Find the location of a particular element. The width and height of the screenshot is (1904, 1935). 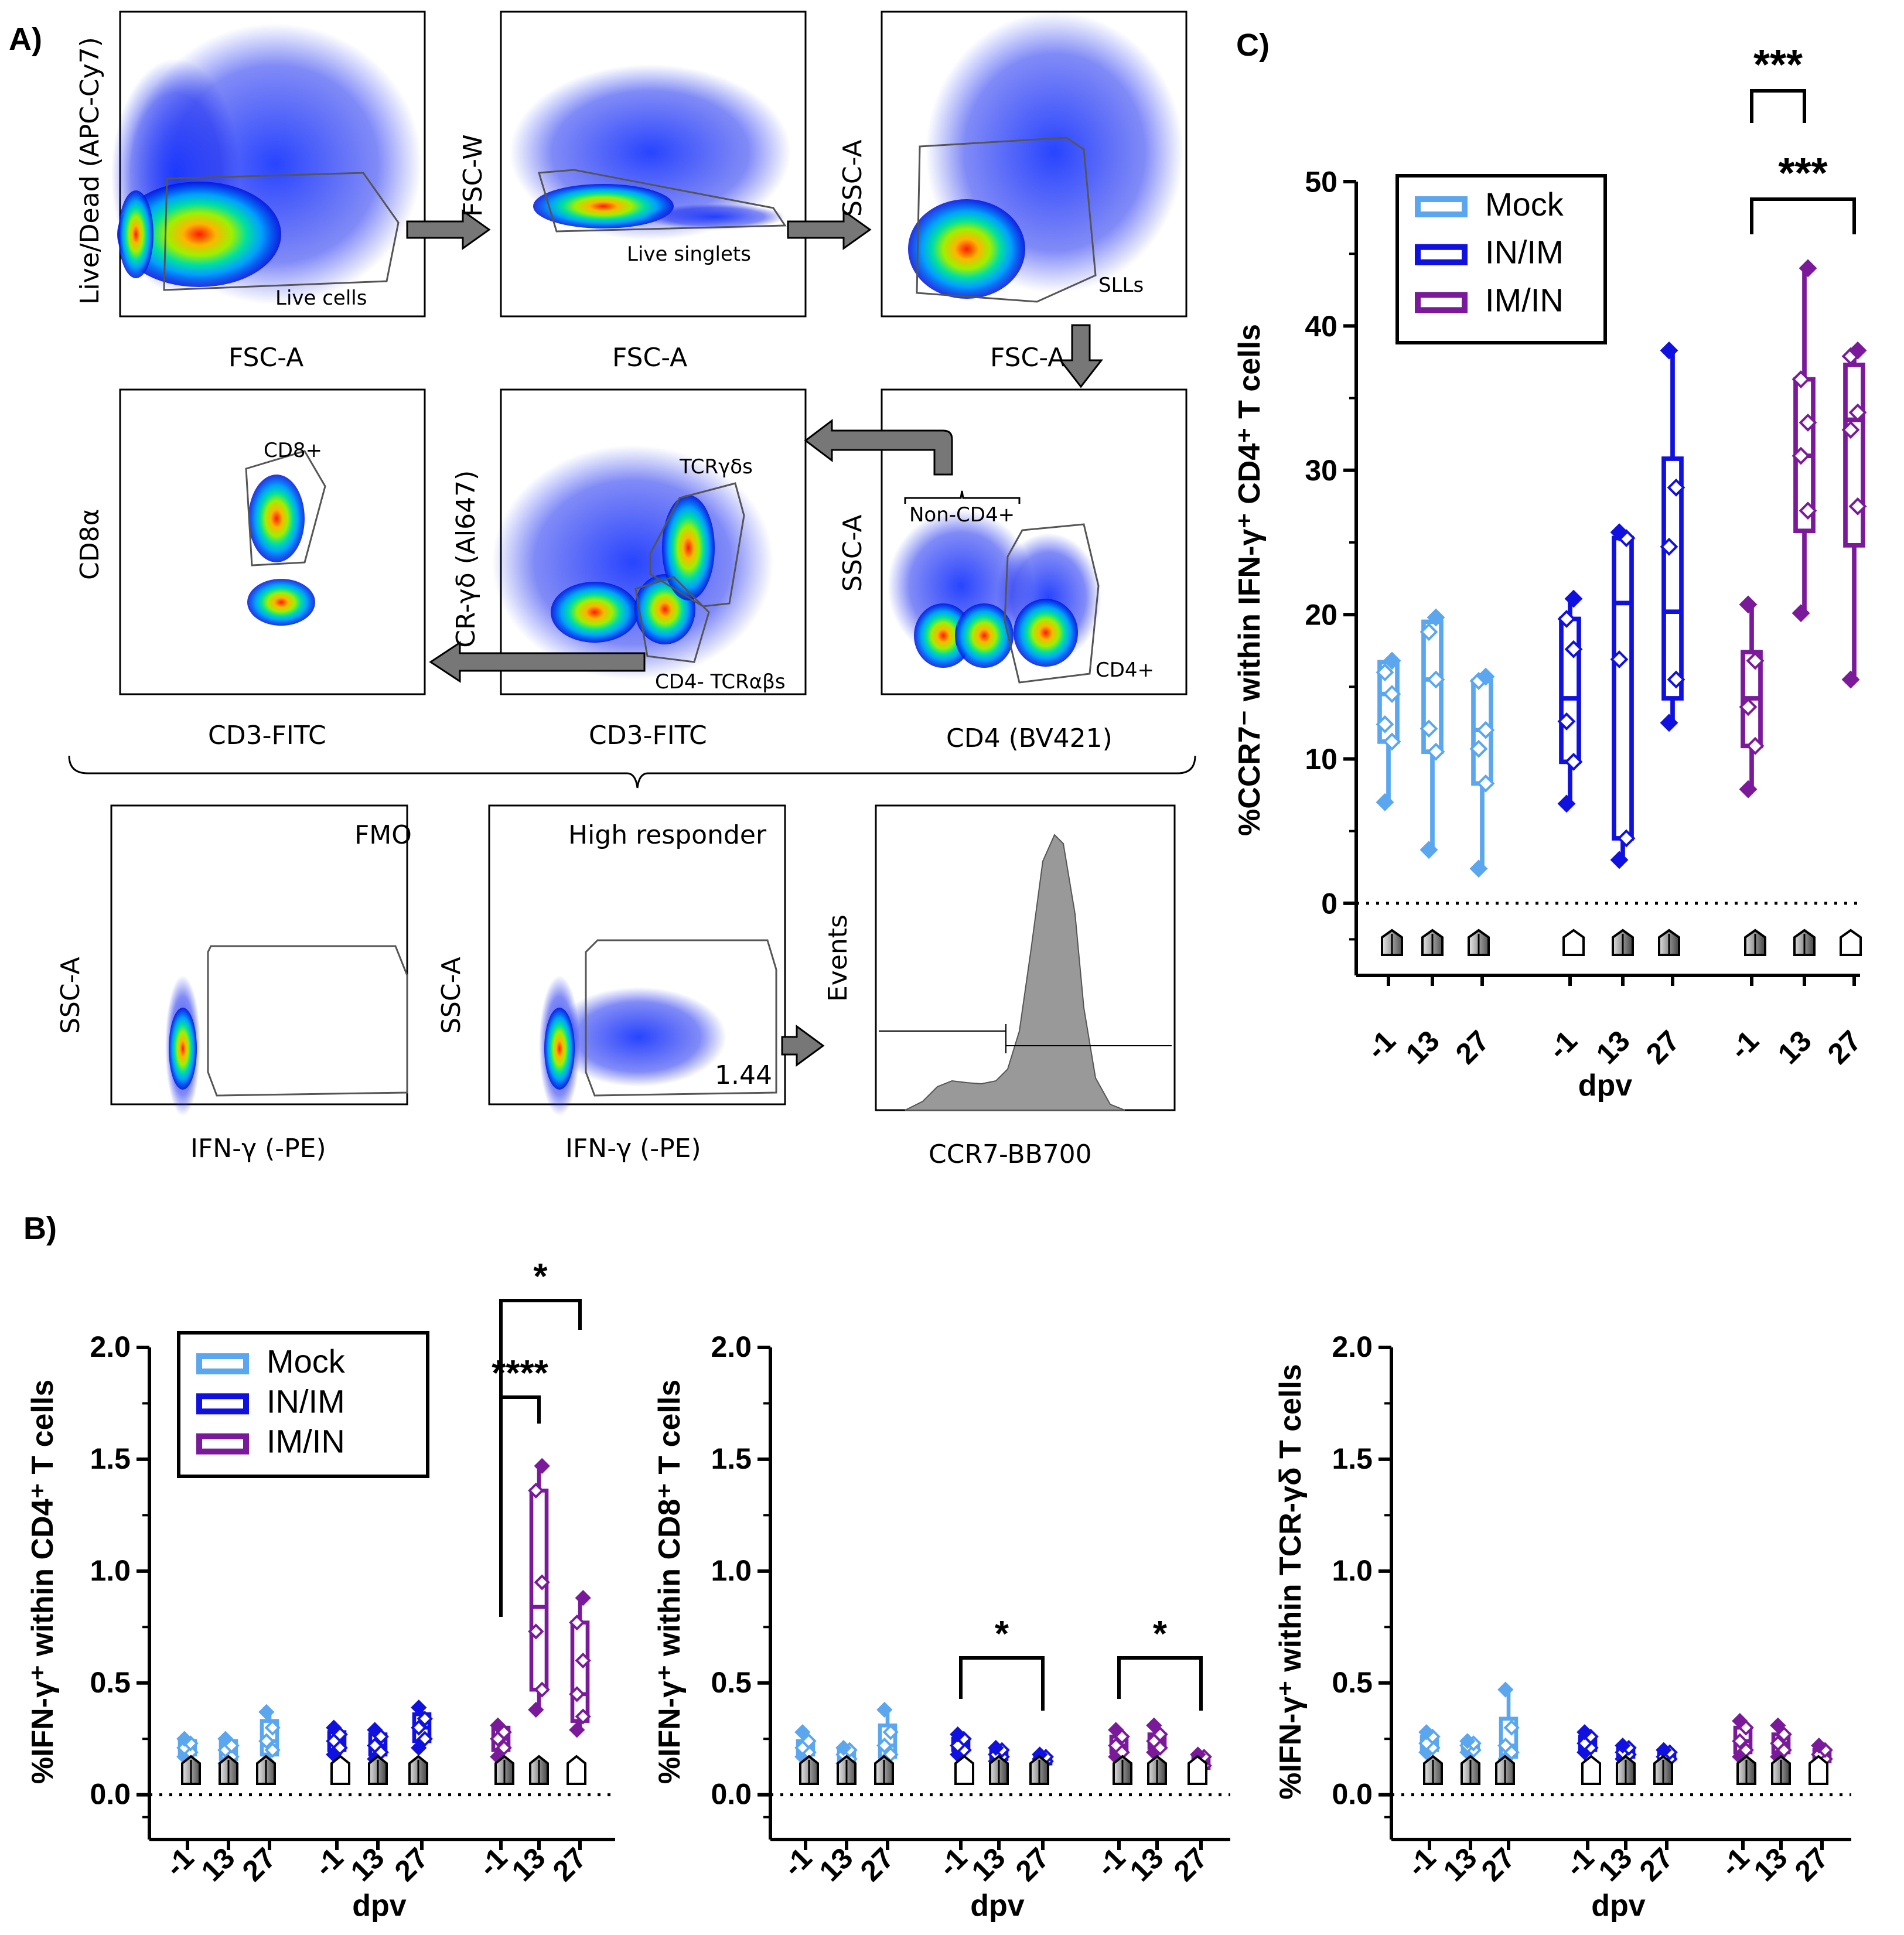

y-tick-label: 0.0 is located at coordinates (731, 1794).